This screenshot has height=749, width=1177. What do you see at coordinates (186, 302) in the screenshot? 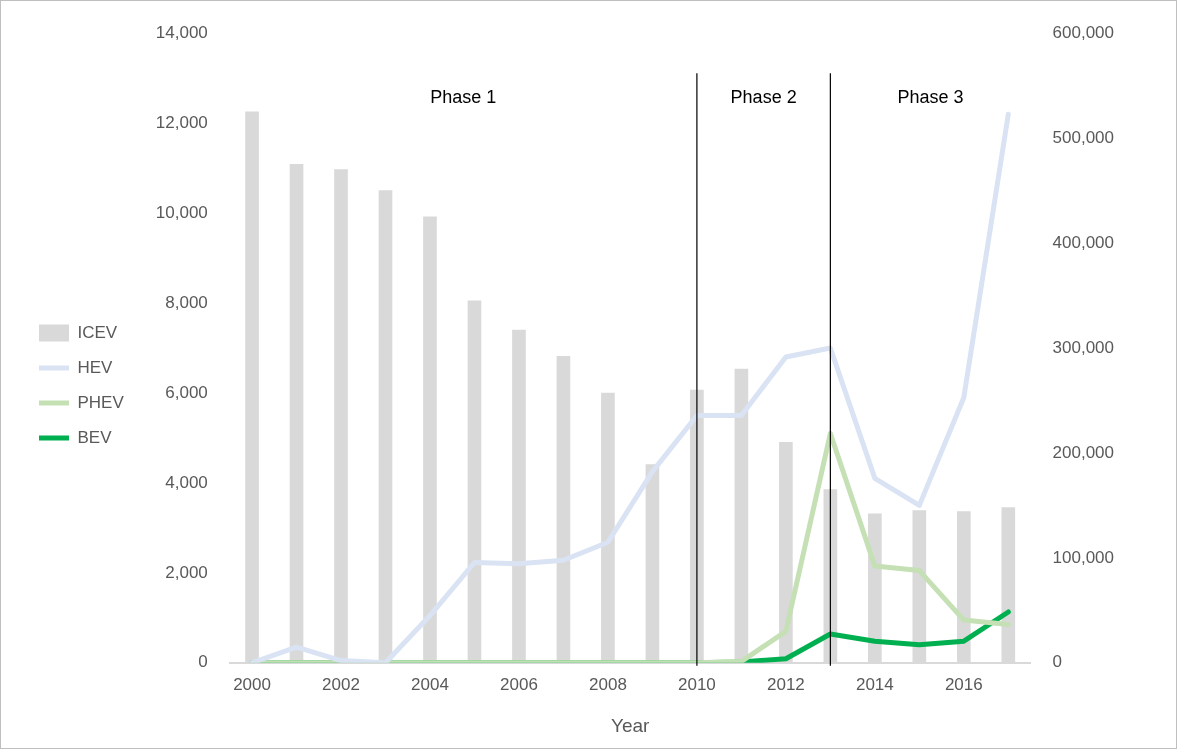
I see `y-tick-label: 8,000` at bounding box center [186, 302].